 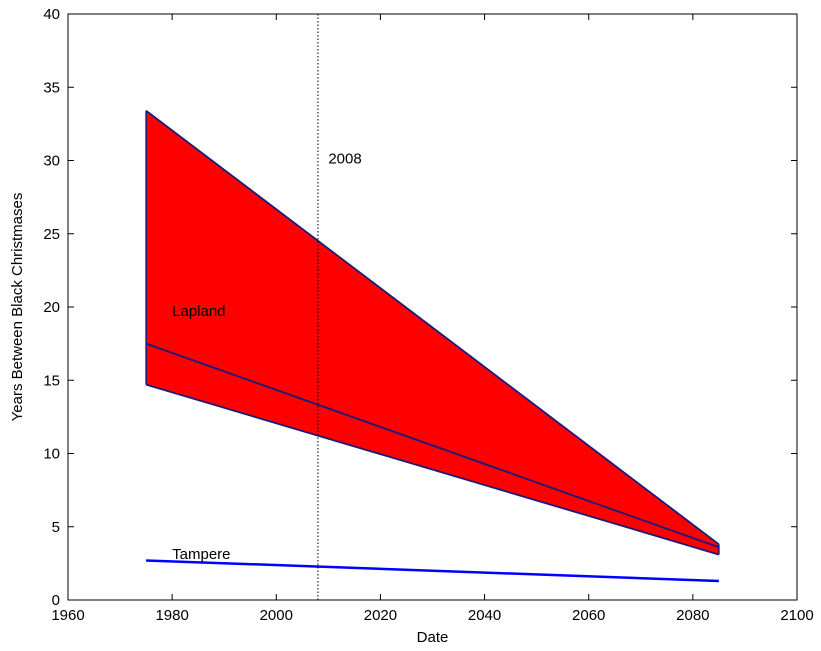 What do you see at coordinates (588, 615) in the screenshot?
I see `x-tick-label: 2060` at bounding box center [588, 615].